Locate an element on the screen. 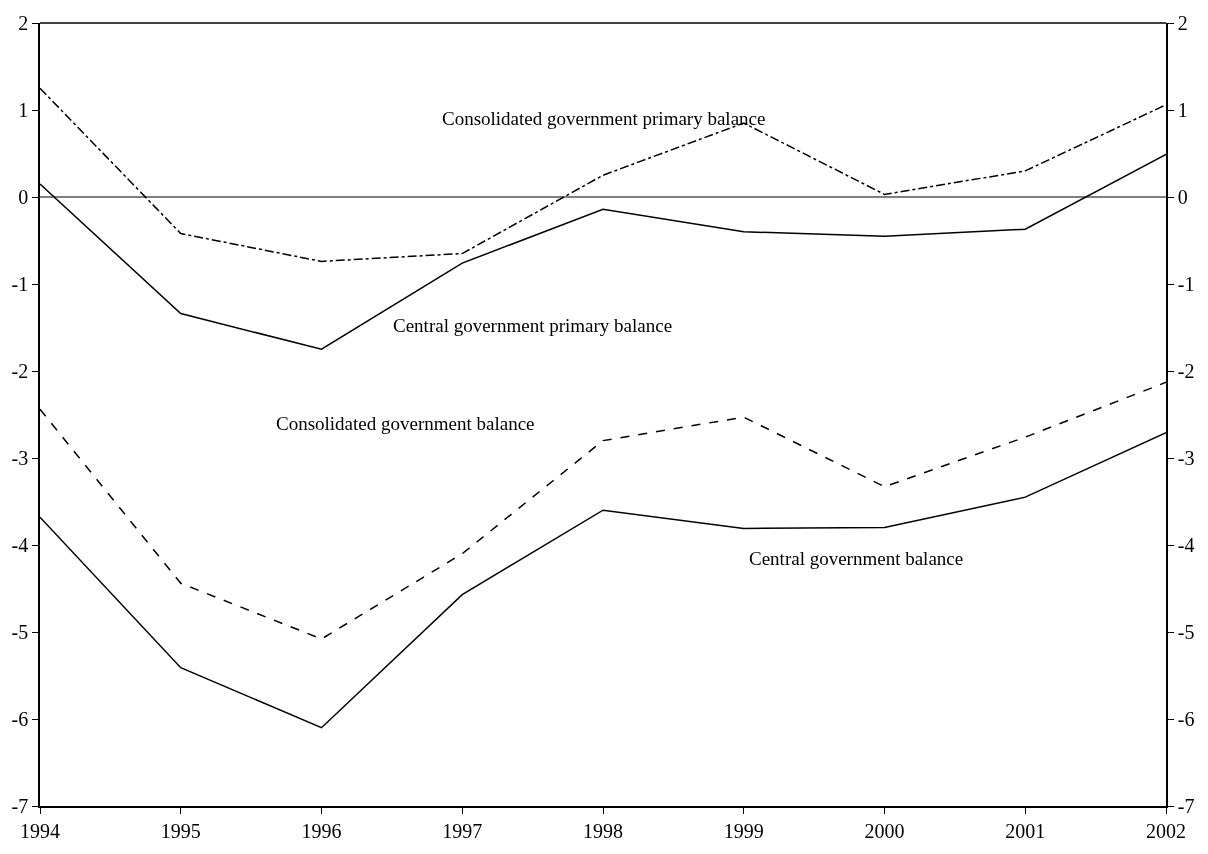 The height and width of the screenshot is (854, 1208). y-tick-label: -7 is located at coordinates (20, 806).